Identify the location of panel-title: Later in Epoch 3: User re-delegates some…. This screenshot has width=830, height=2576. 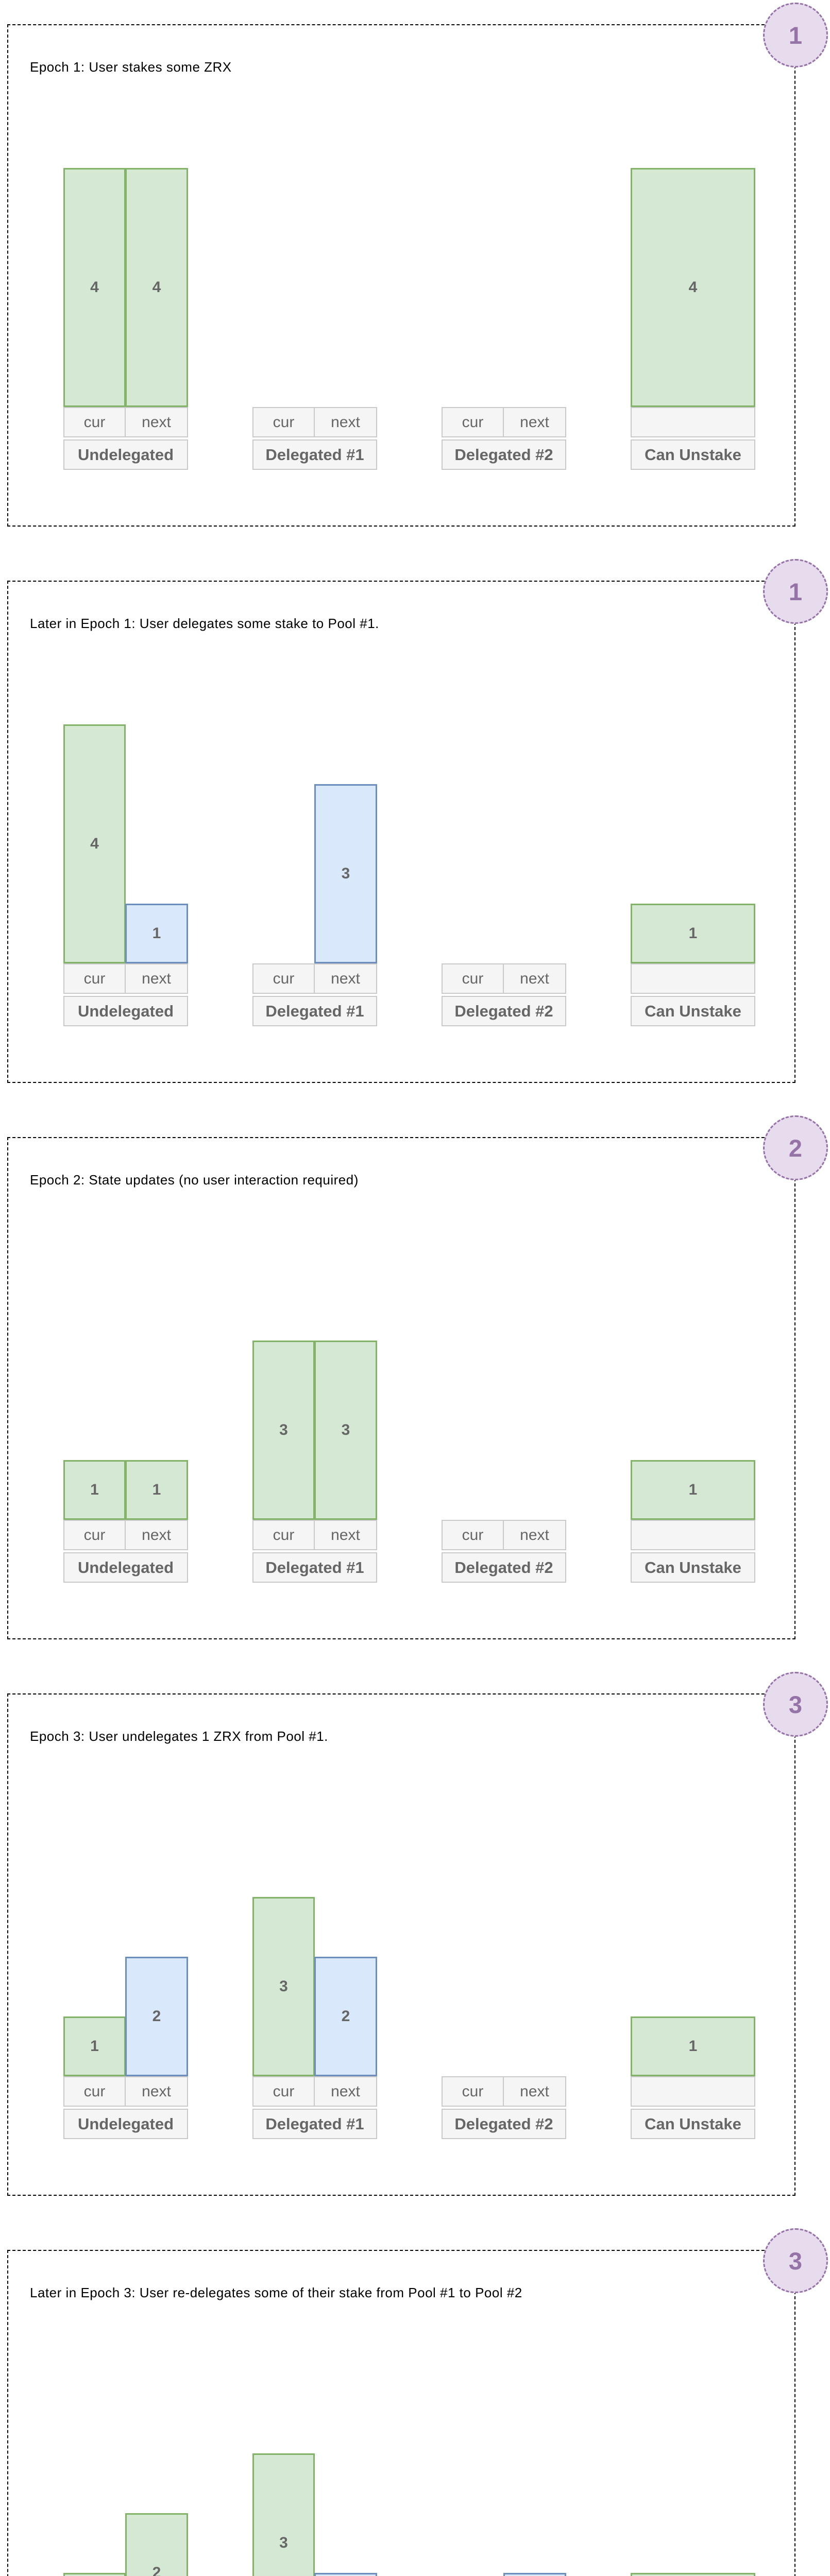
(276, 2292).